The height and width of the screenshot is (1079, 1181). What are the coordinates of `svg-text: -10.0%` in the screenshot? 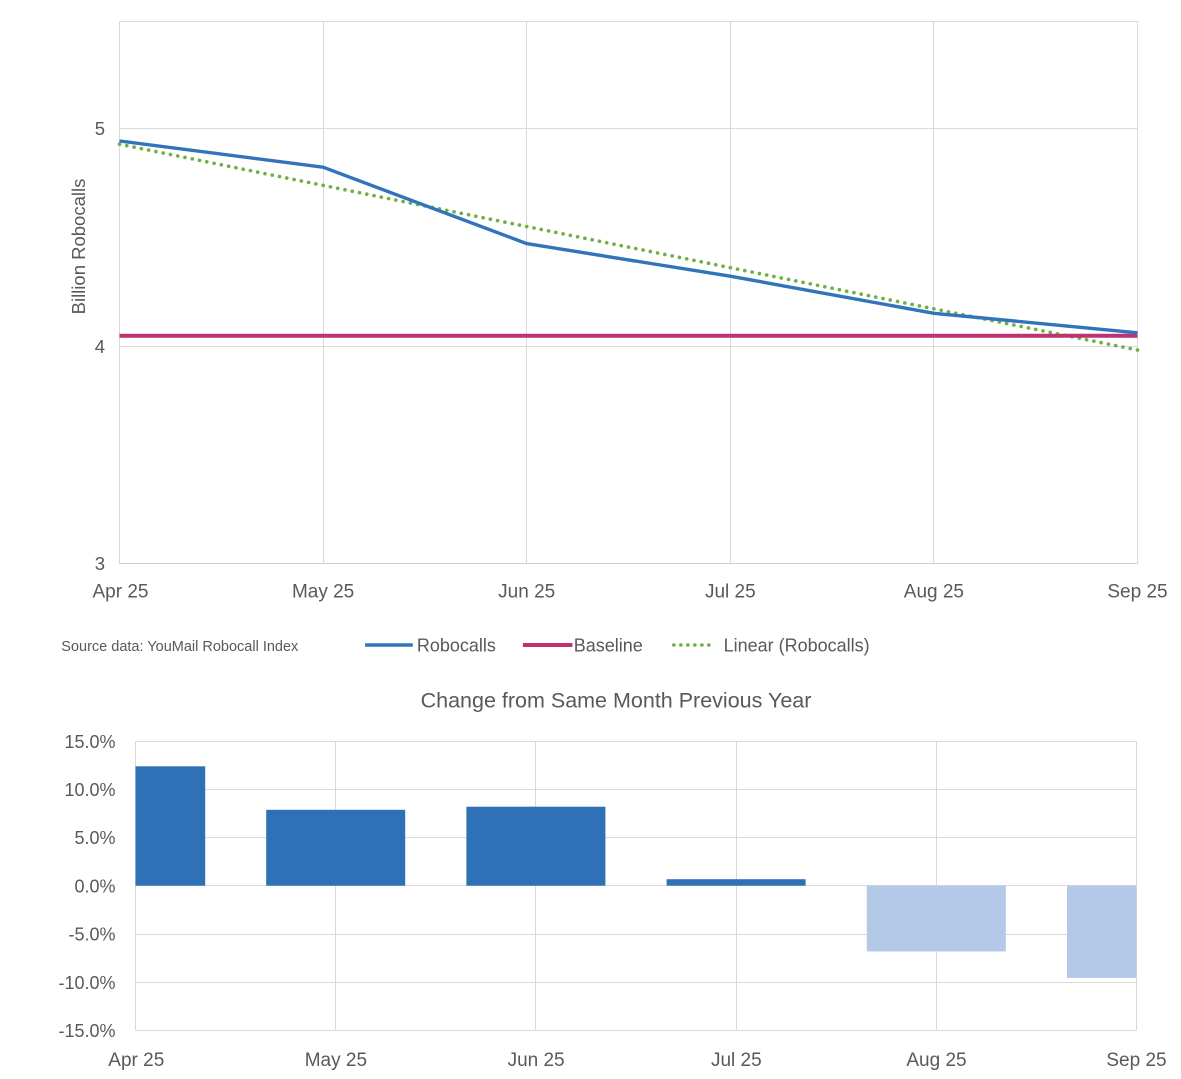 It's located at (86, 983).